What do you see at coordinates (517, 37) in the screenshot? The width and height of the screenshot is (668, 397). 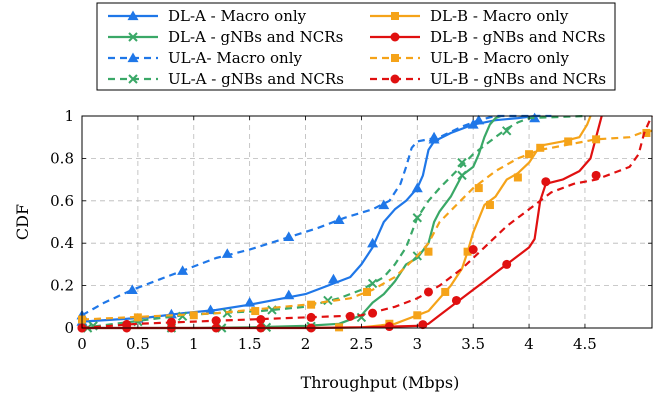 I see `legend-label: DL-B - gNBs and NCRs` at bounding box center [517, 37].